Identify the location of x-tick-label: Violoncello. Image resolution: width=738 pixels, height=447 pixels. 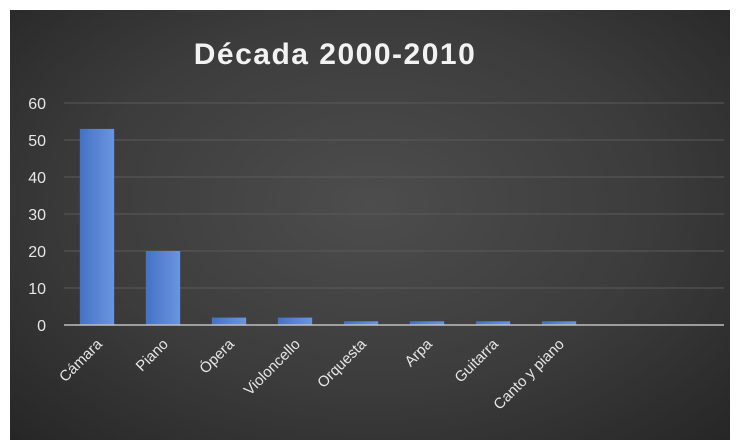
(272, 367).